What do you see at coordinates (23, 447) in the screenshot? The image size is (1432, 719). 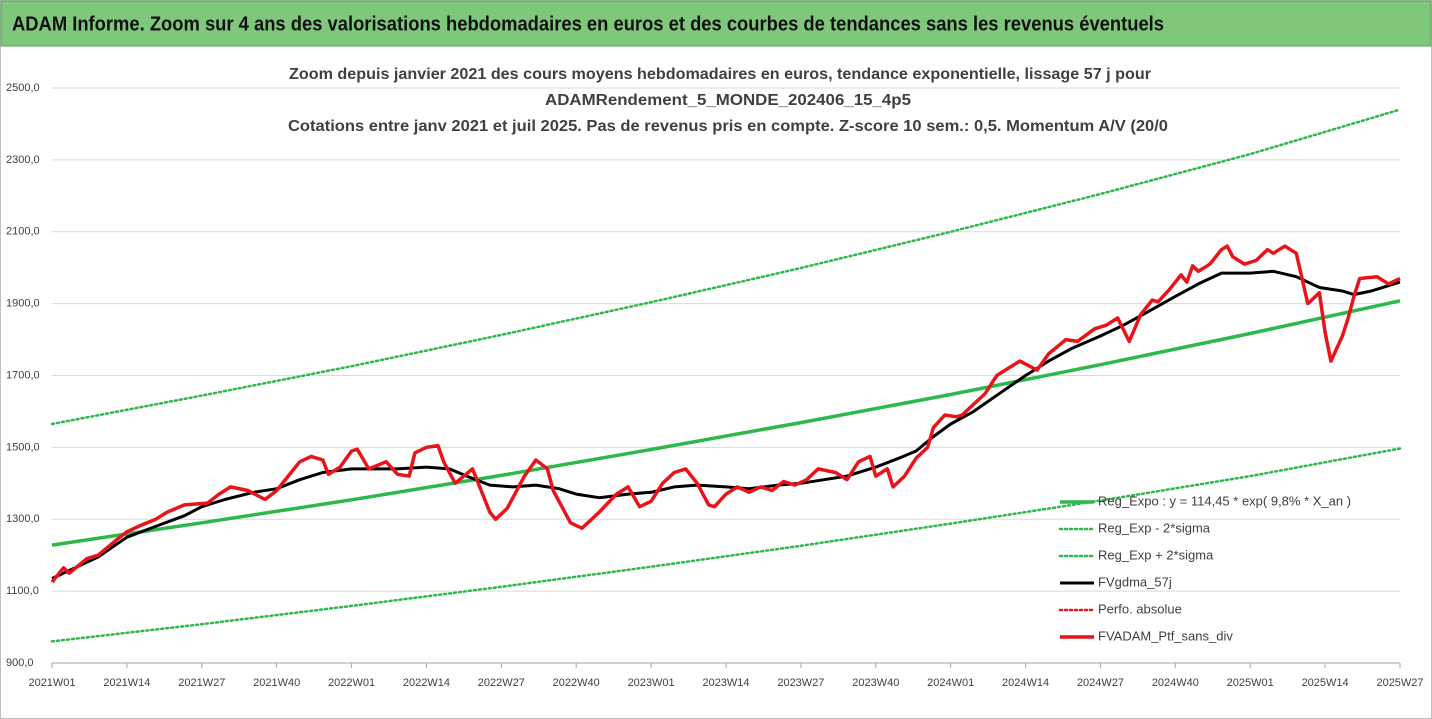 I see `y-tick-label: 1500,0` at bounding box center [23, 447].